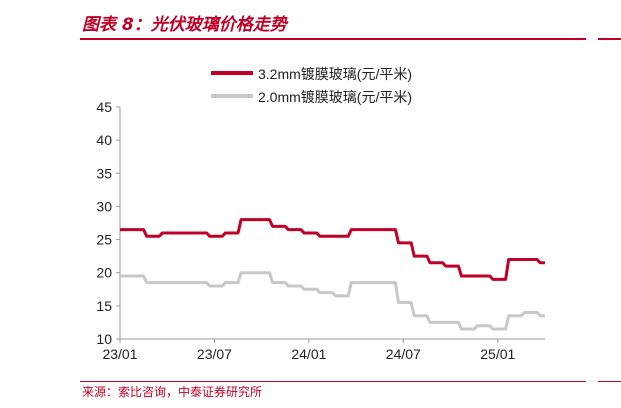 Image resolution: width=621 pixels, height=408 pixels. I want to click on x-tick-label: 23/07, so click(214, 354).